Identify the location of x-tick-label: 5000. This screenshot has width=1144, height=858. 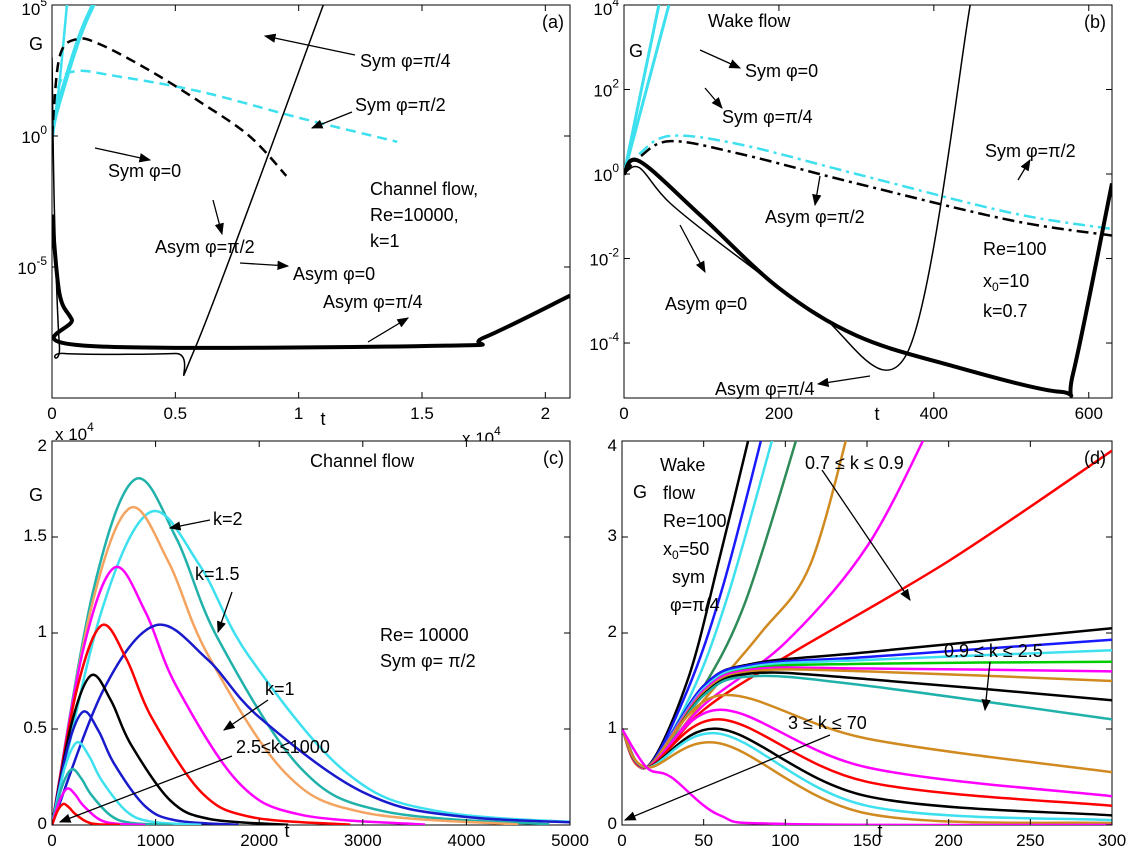
(570, 840).